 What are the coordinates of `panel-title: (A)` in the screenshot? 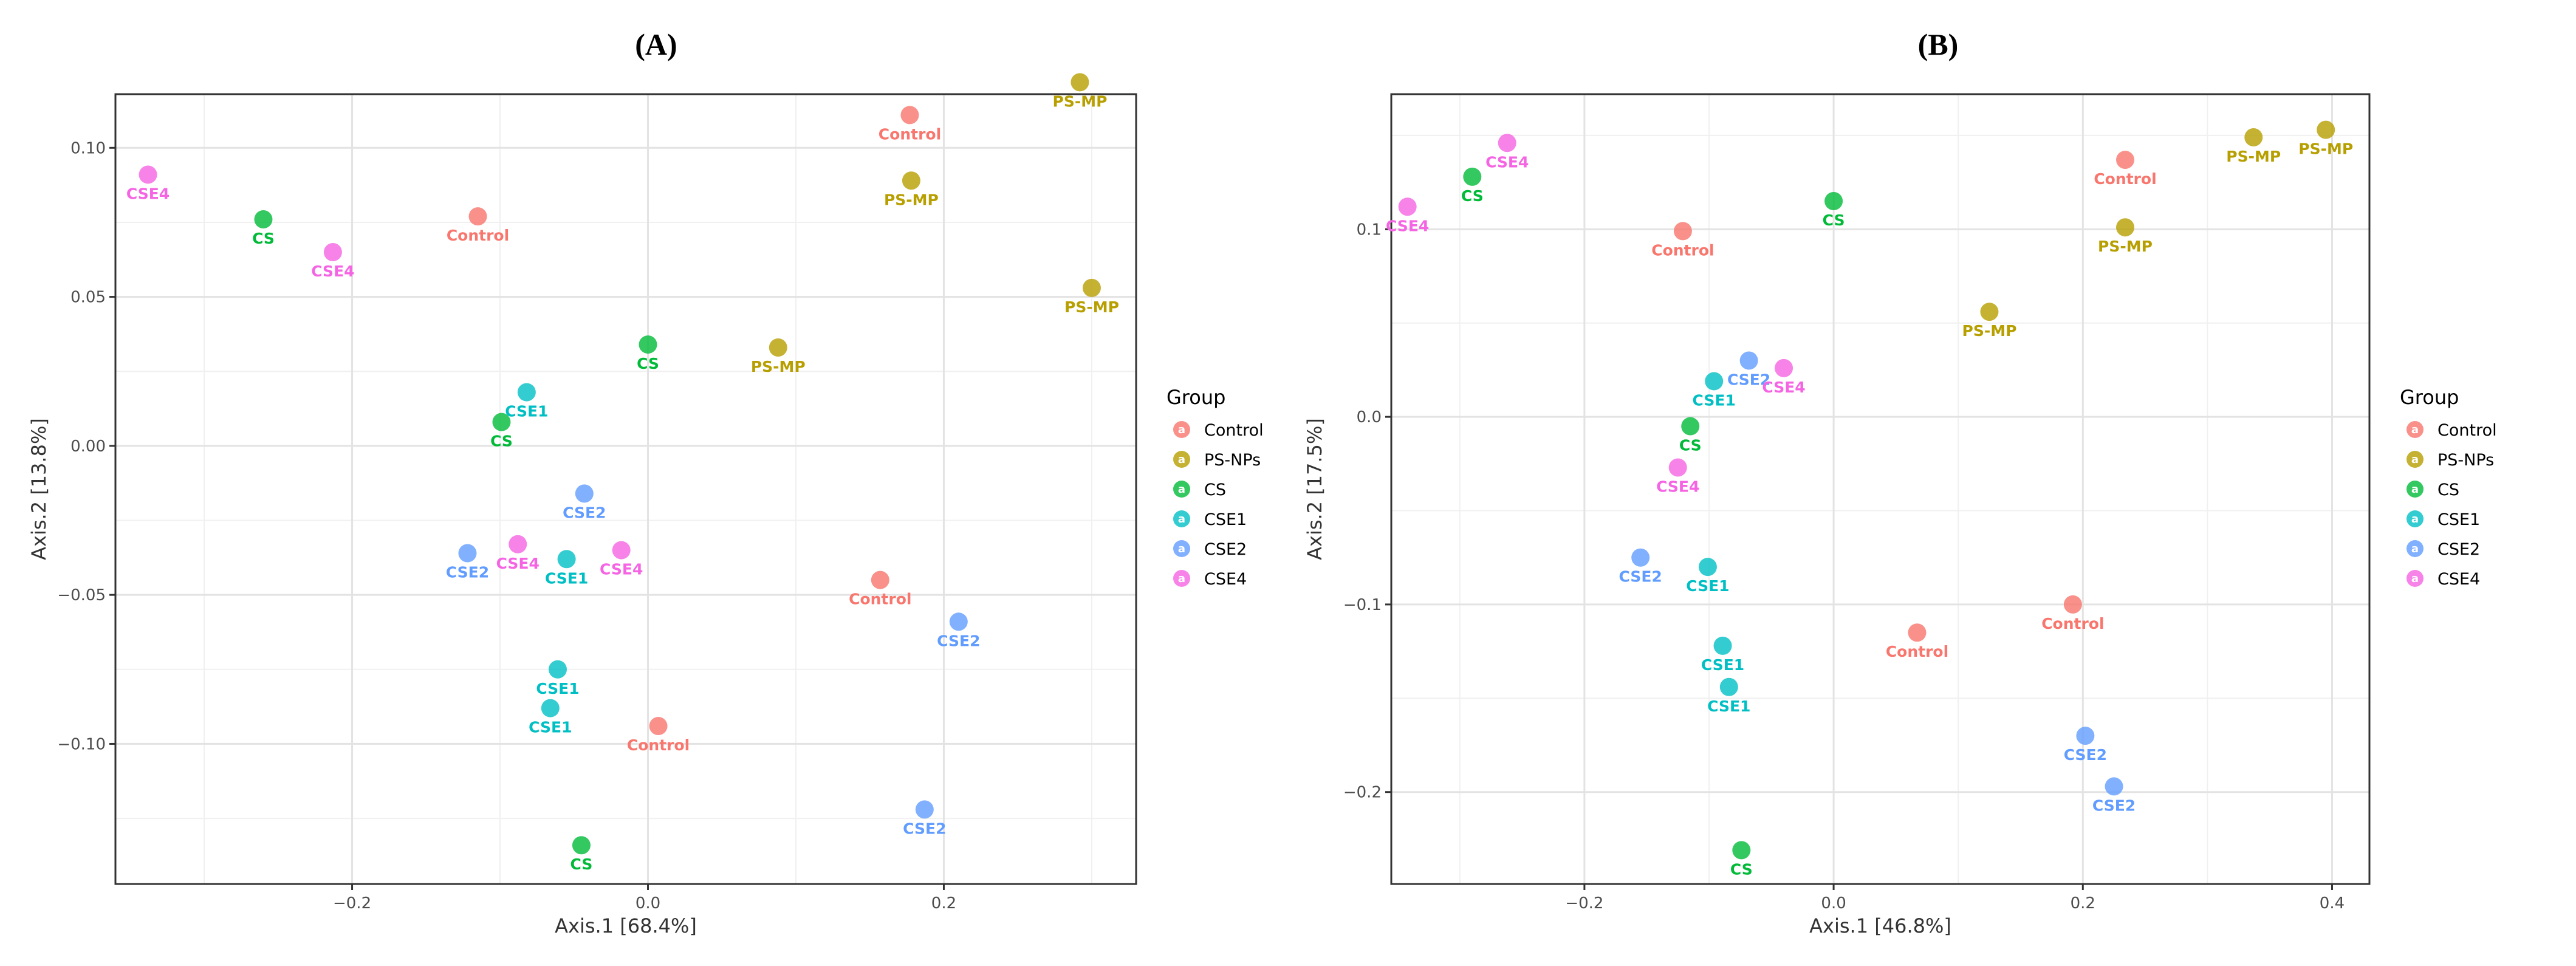 It's located at (656, 44).